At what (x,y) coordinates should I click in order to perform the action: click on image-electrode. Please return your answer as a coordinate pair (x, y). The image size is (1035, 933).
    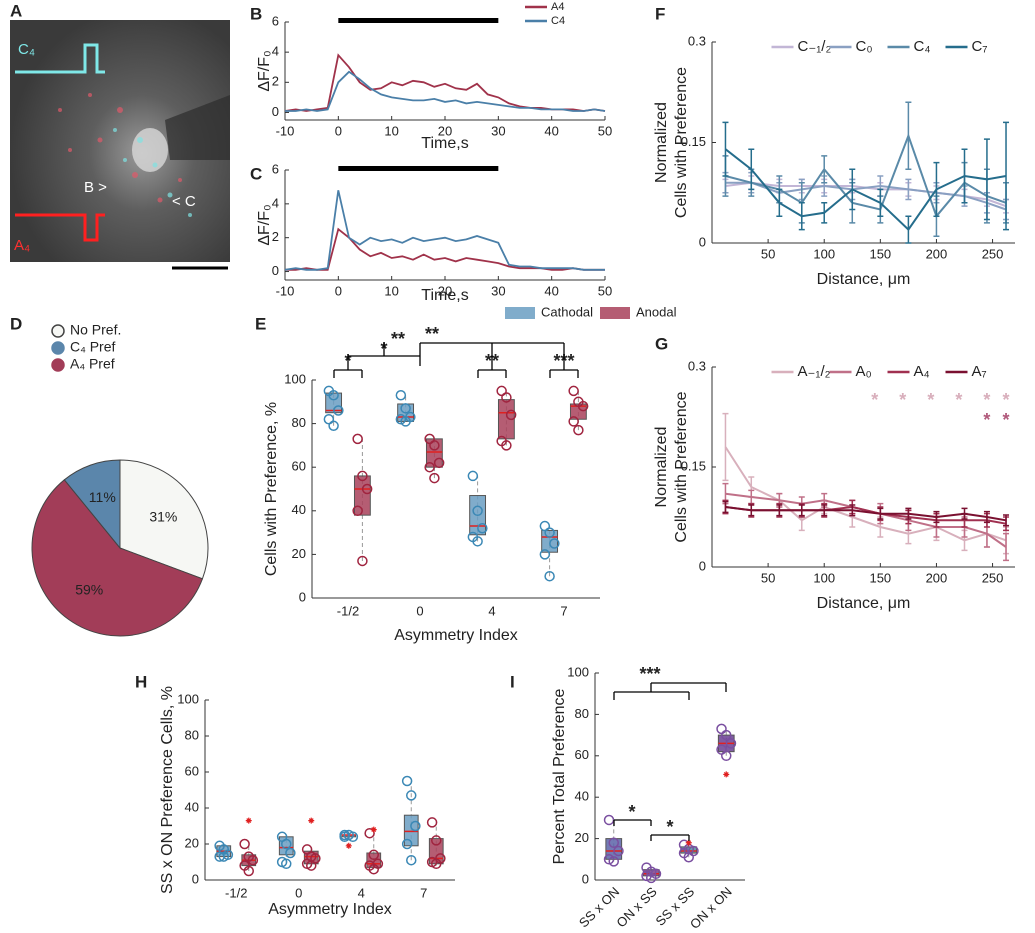
    Looking at the image, I should click on (197, 127).